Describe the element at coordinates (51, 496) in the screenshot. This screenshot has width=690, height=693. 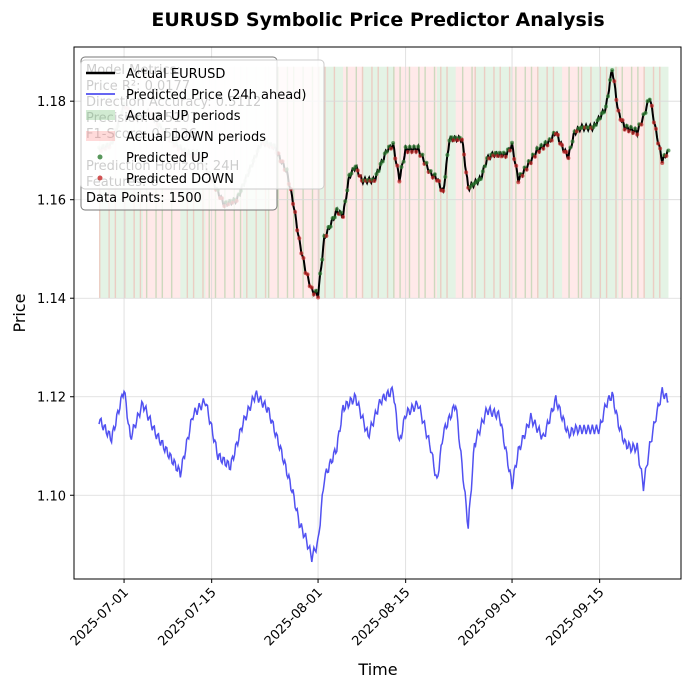
I see `y-tick-label: 1.10` at that location.